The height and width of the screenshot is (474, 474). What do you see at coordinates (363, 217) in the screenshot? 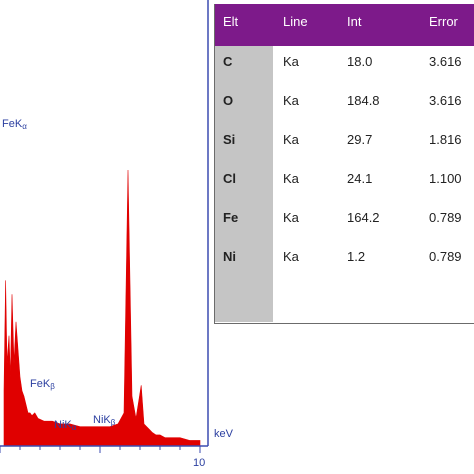
I see `cell-int: 164.2` at bounding box center [363, 217].